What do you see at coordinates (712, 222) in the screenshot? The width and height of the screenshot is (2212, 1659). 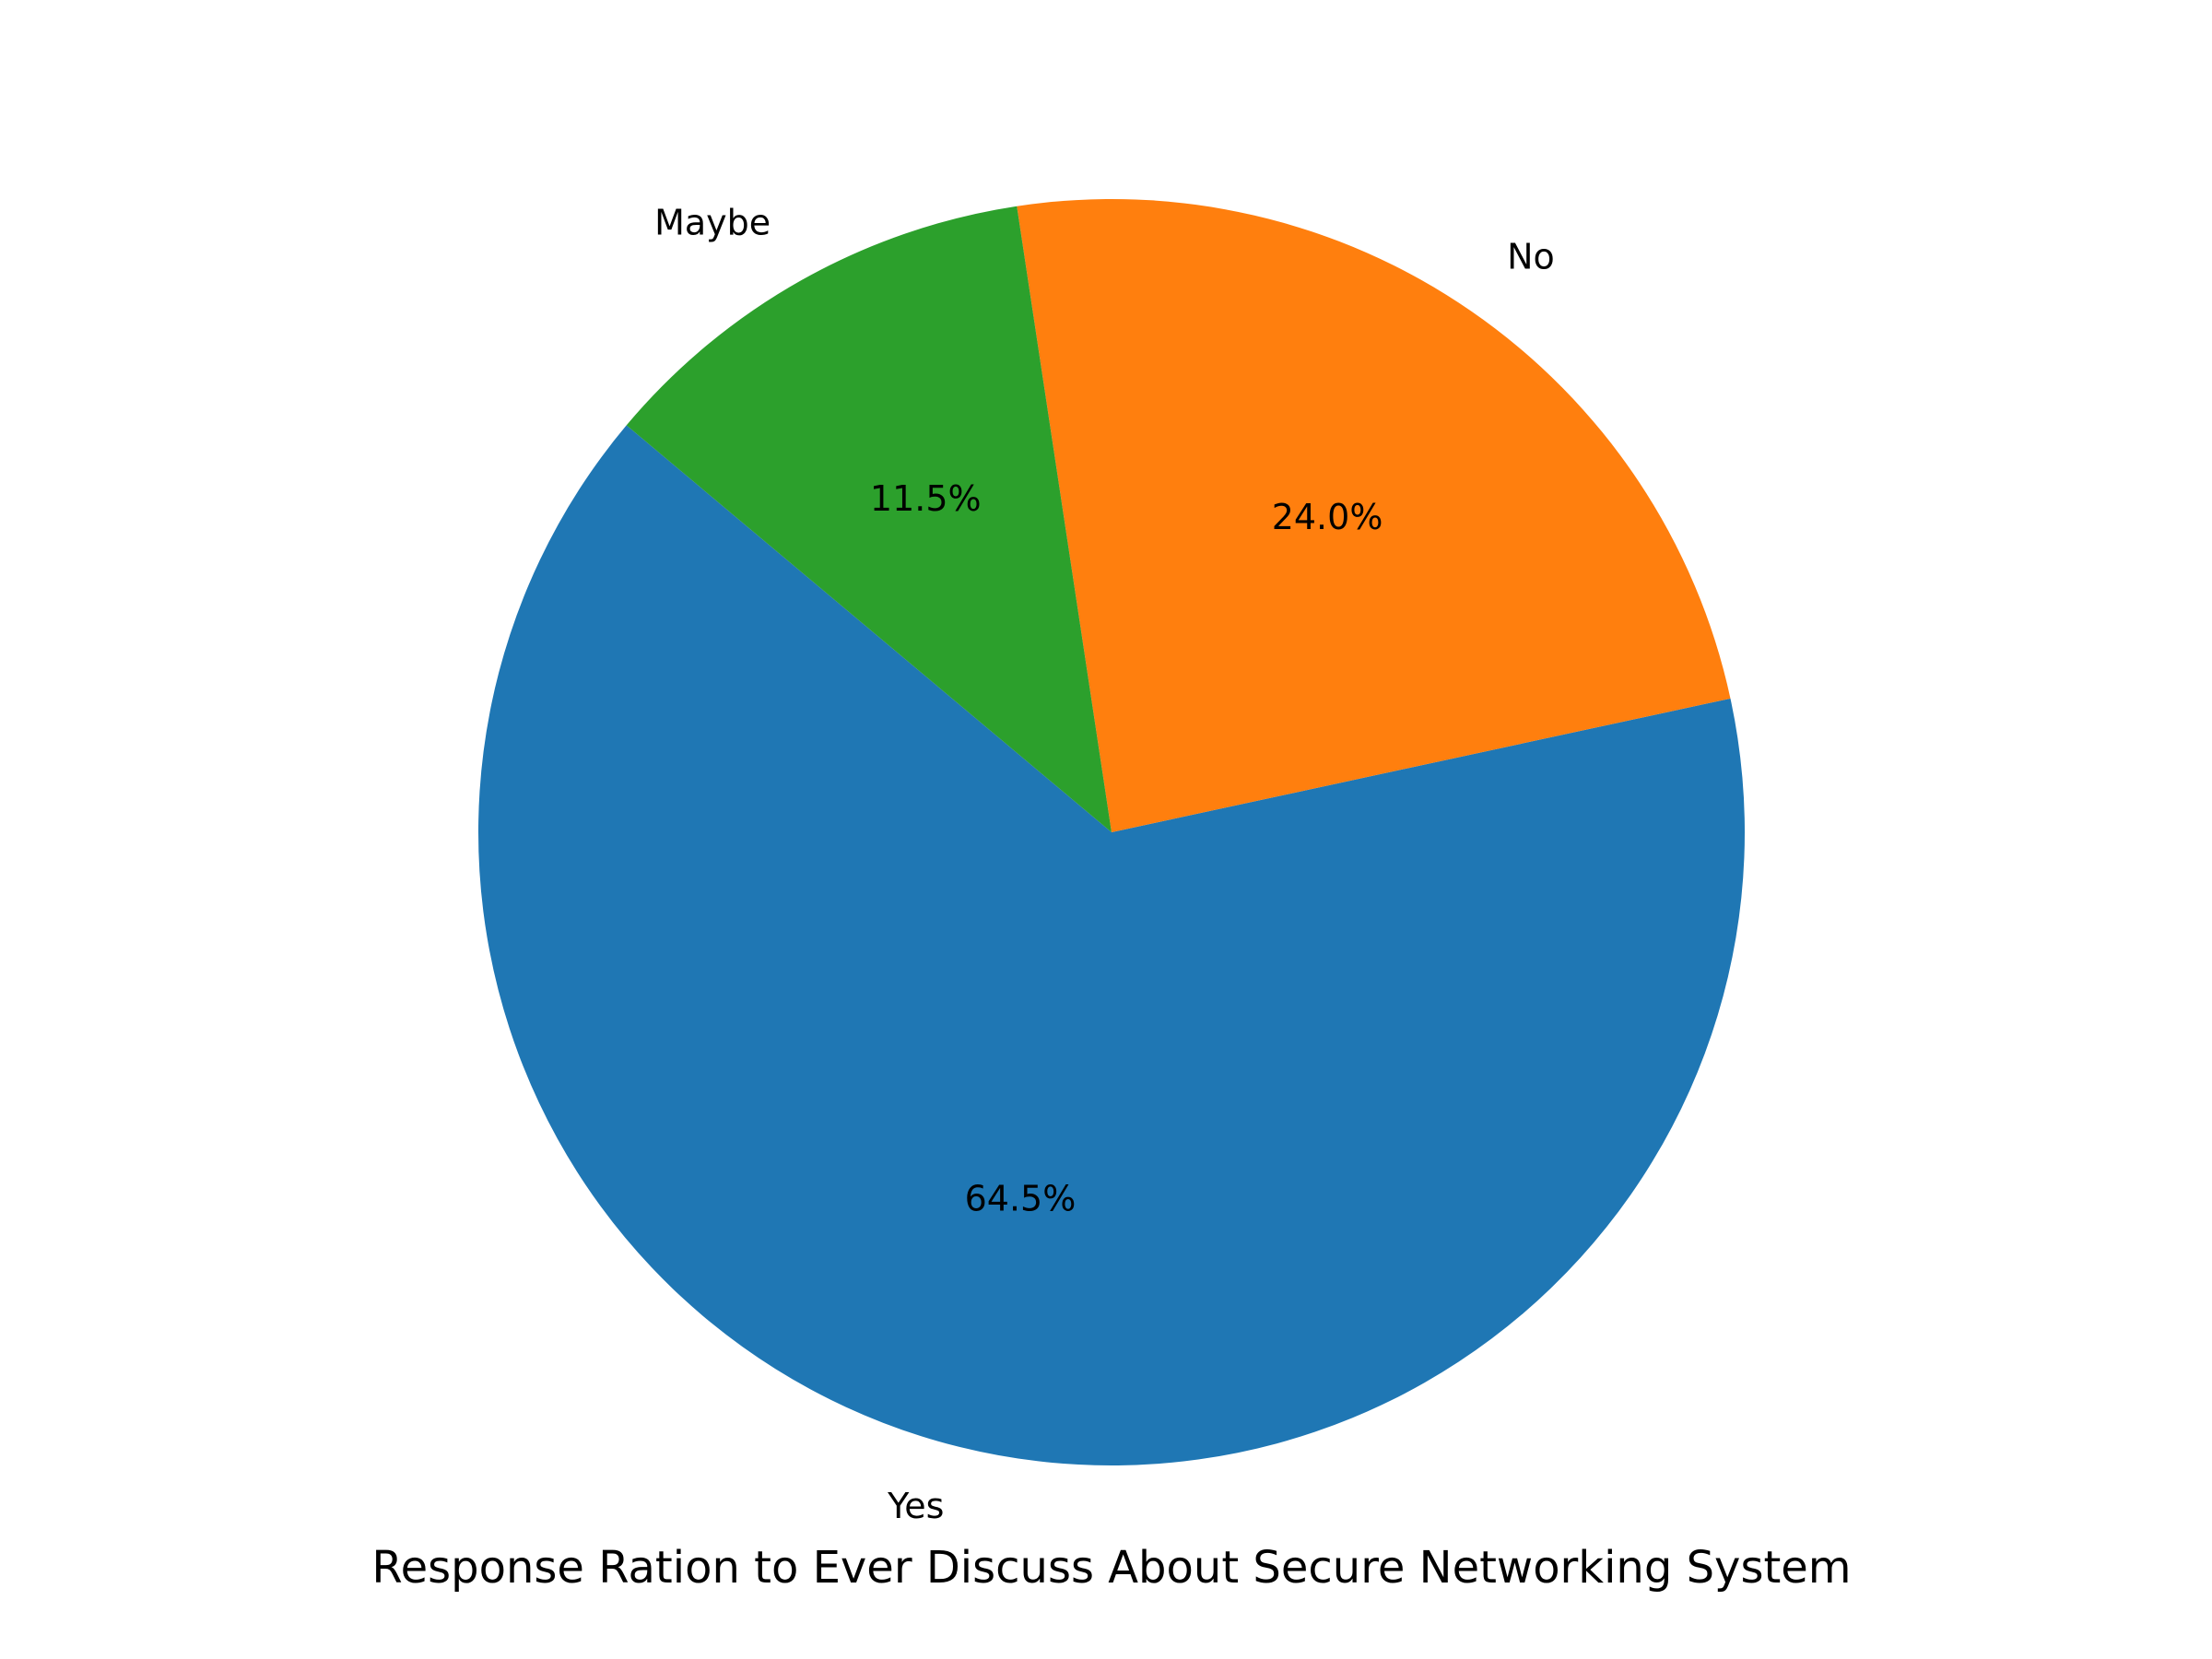 I see `slice-label-maybe: Maybe` at bounding box center [712, 222].